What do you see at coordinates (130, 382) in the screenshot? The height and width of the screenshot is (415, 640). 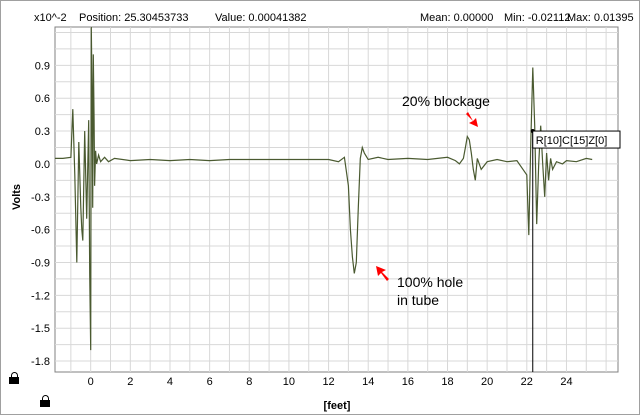 I see `x-tick-label: 2` at bounding box center [130, 382].